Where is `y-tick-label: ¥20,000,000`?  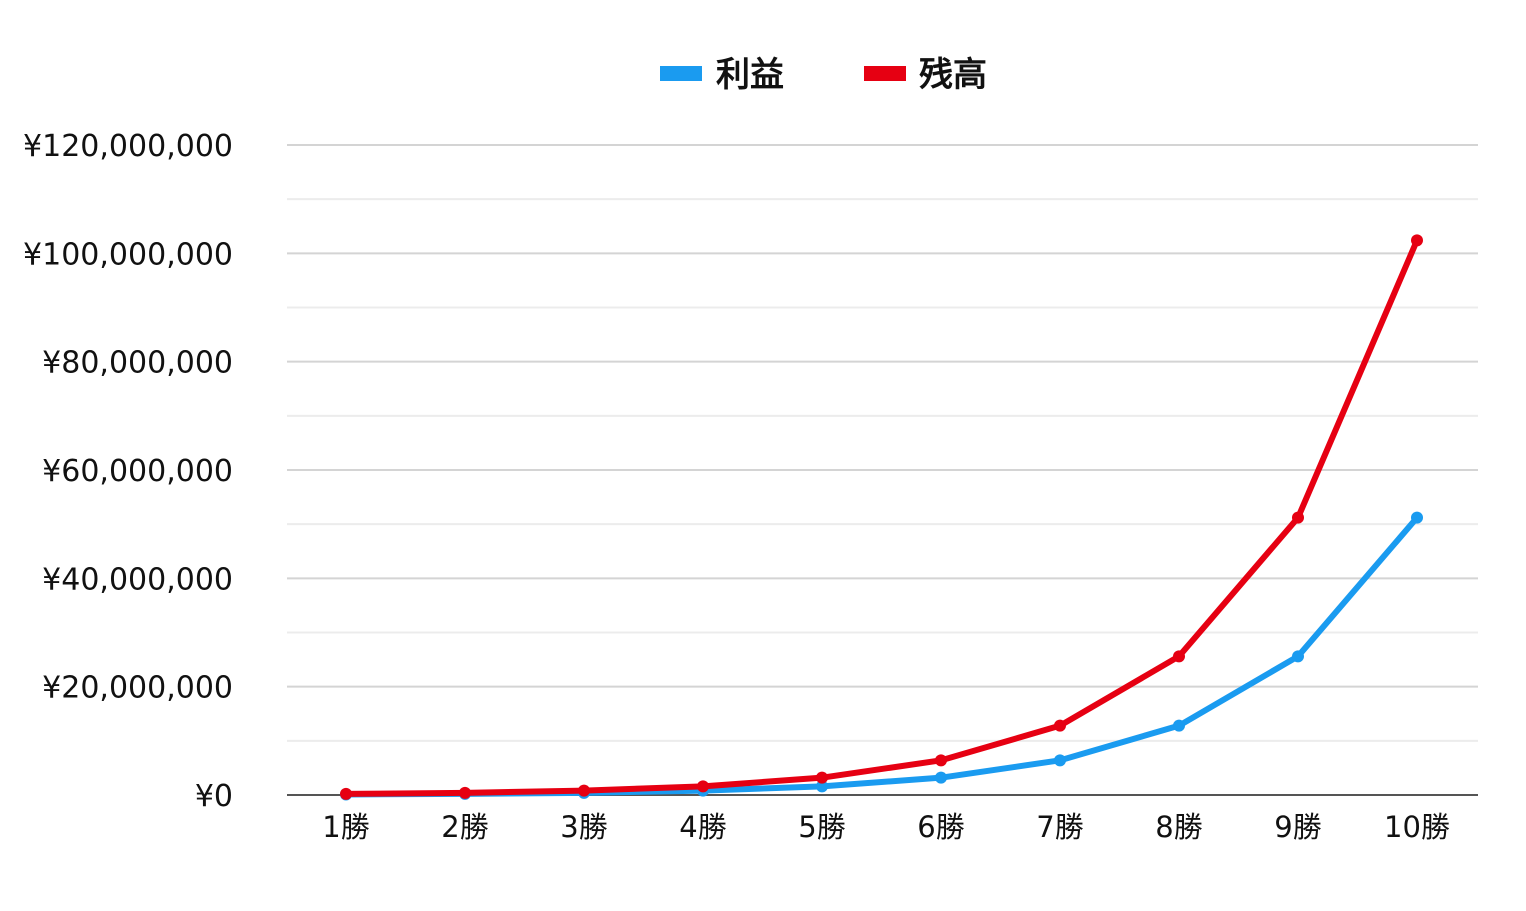
y-tick-label: ¥20,000,000 is located at coordinates (137, 688).